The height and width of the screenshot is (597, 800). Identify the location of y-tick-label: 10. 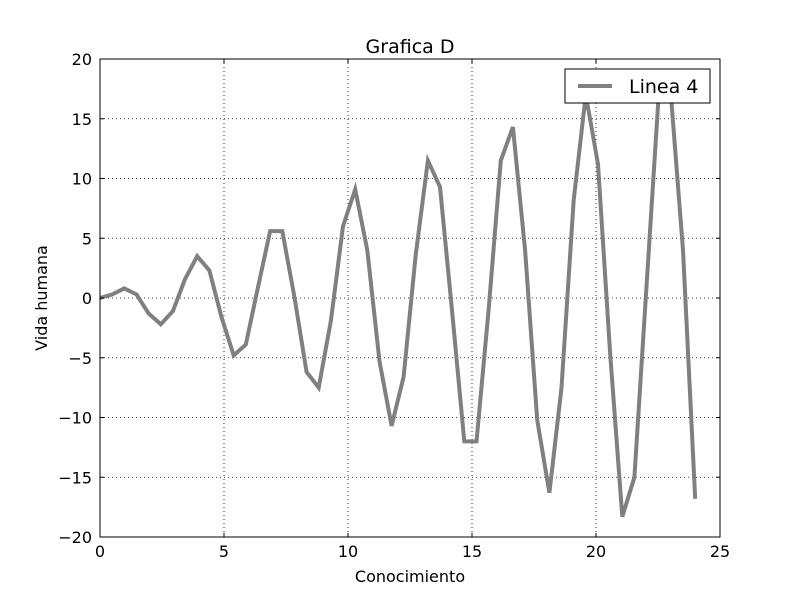
(82, 179).